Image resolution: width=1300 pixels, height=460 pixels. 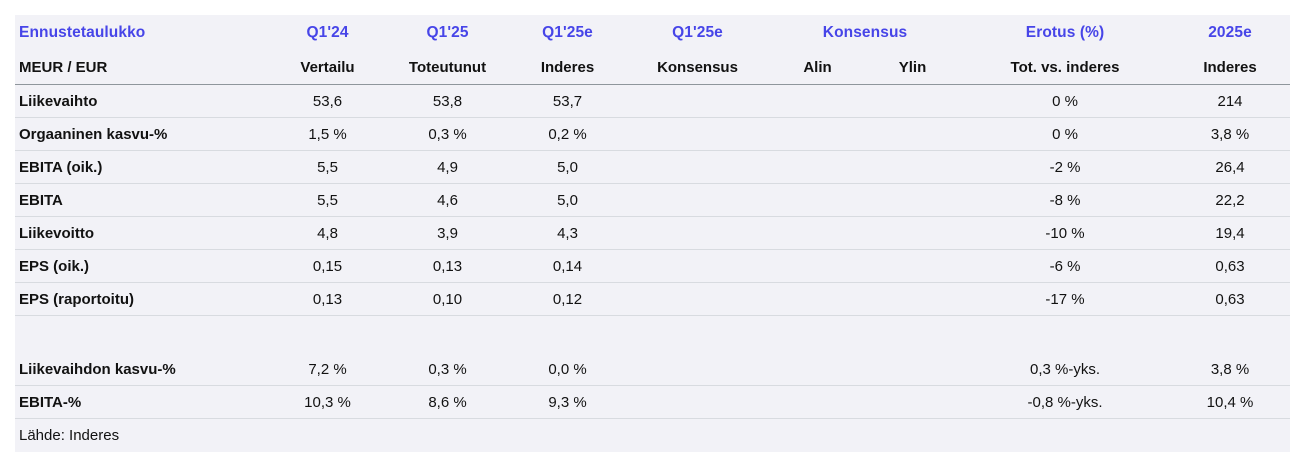 What do you see at coordinates (142, 299) in the screenshot?
I see `row-label: EPS (raportoitu)` at bounding box center [142, 299].